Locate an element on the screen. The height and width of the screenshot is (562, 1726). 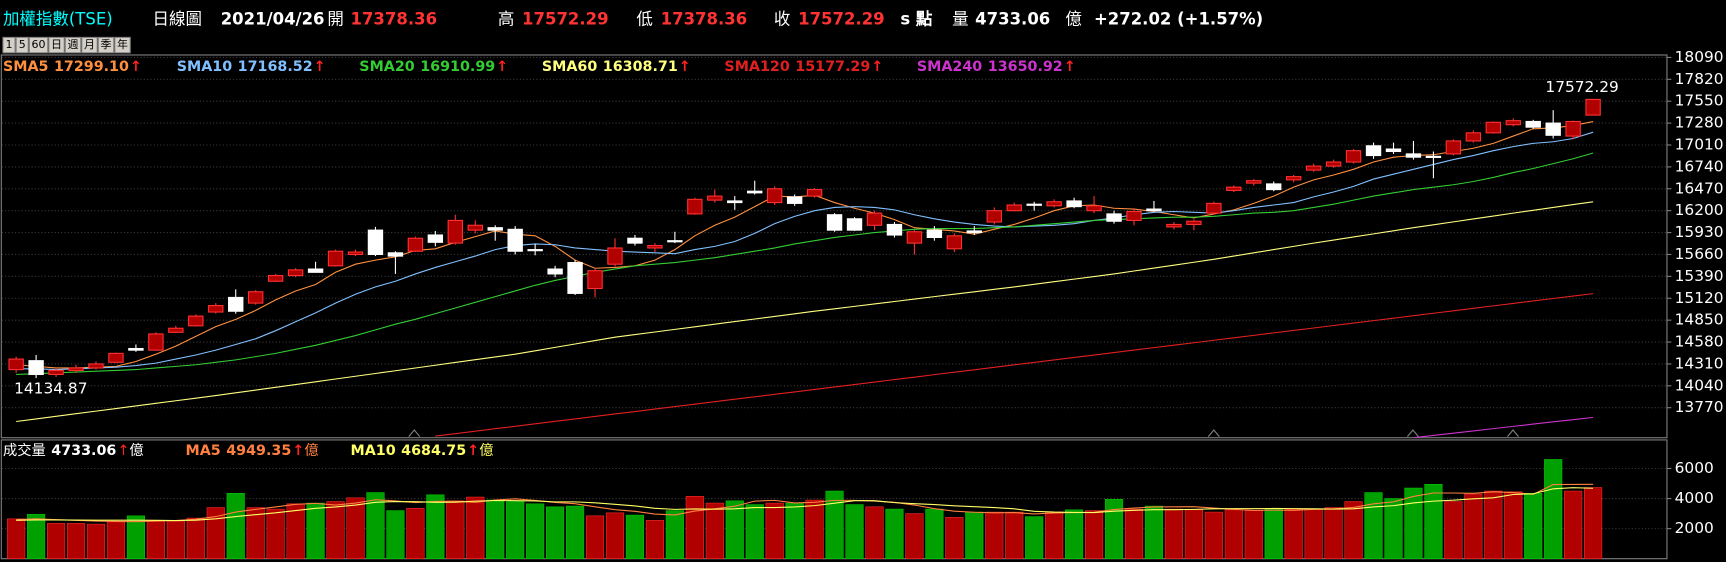
period-button: 60 is located at coordinates (38, 45).